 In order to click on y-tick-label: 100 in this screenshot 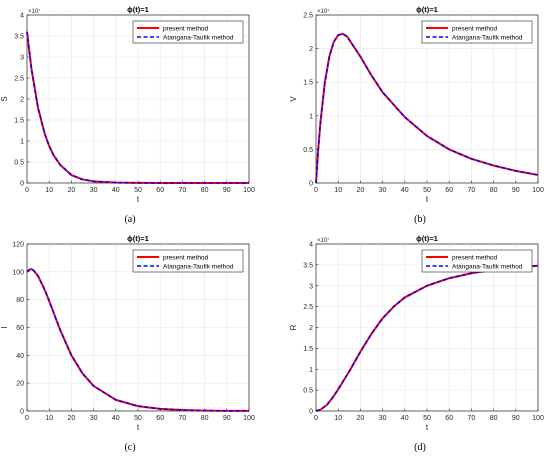, I will do `click(18, 272)`.